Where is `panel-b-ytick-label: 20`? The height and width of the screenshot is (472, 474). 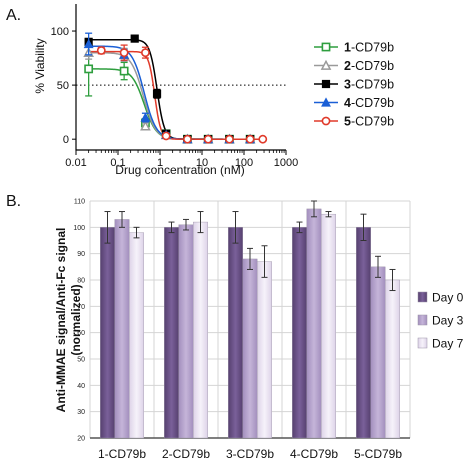
panel-b-ytick-label: 20 is located at coordinates (81, 439).